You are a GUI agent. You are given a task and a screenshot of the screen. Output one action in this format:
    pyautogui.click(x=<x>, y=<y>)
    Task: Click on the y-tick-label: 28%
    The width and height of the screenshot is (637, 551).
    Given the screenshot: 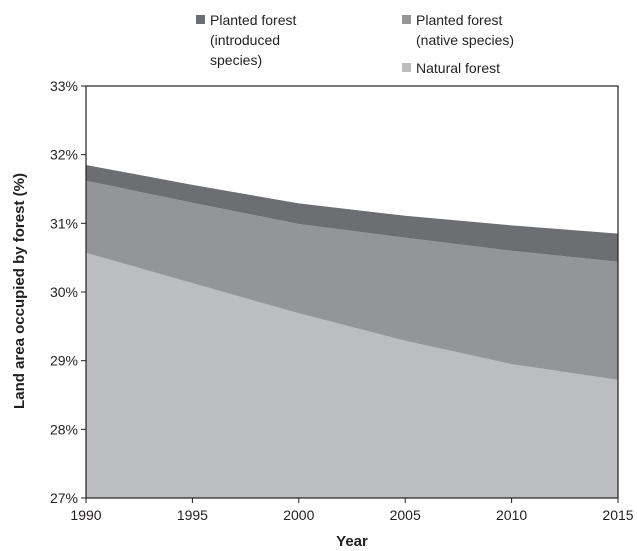 What is the action you would take?
    pyautogui.click(x=64, y=429)
    